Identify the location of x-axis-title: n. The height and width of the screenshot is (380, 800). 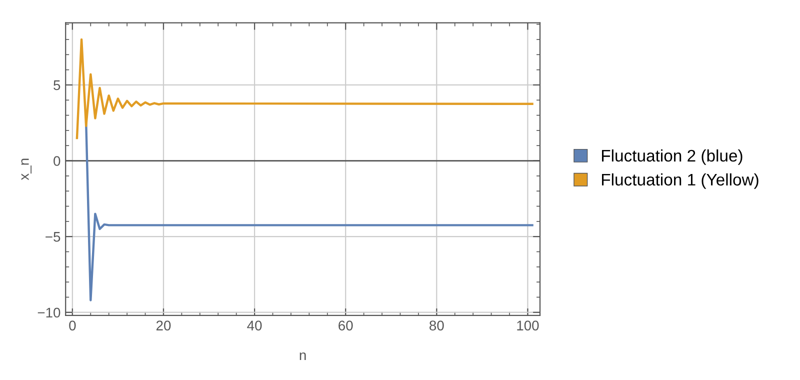
(303, 356).